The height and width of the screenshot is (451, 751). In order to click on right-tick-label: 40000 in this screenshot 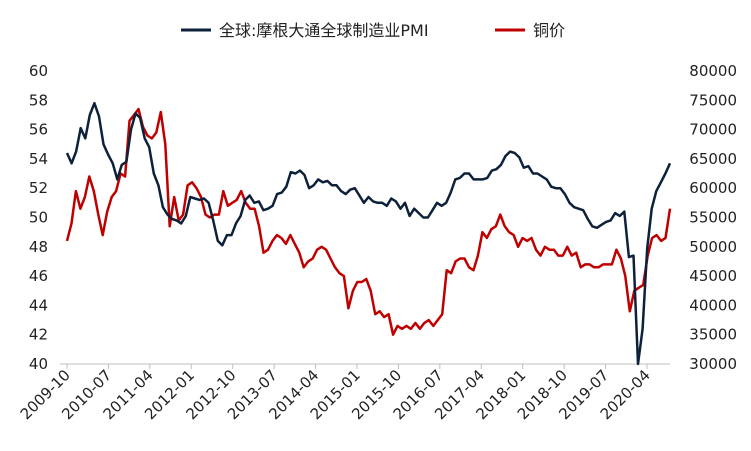, I will do `click(713, 305)`.